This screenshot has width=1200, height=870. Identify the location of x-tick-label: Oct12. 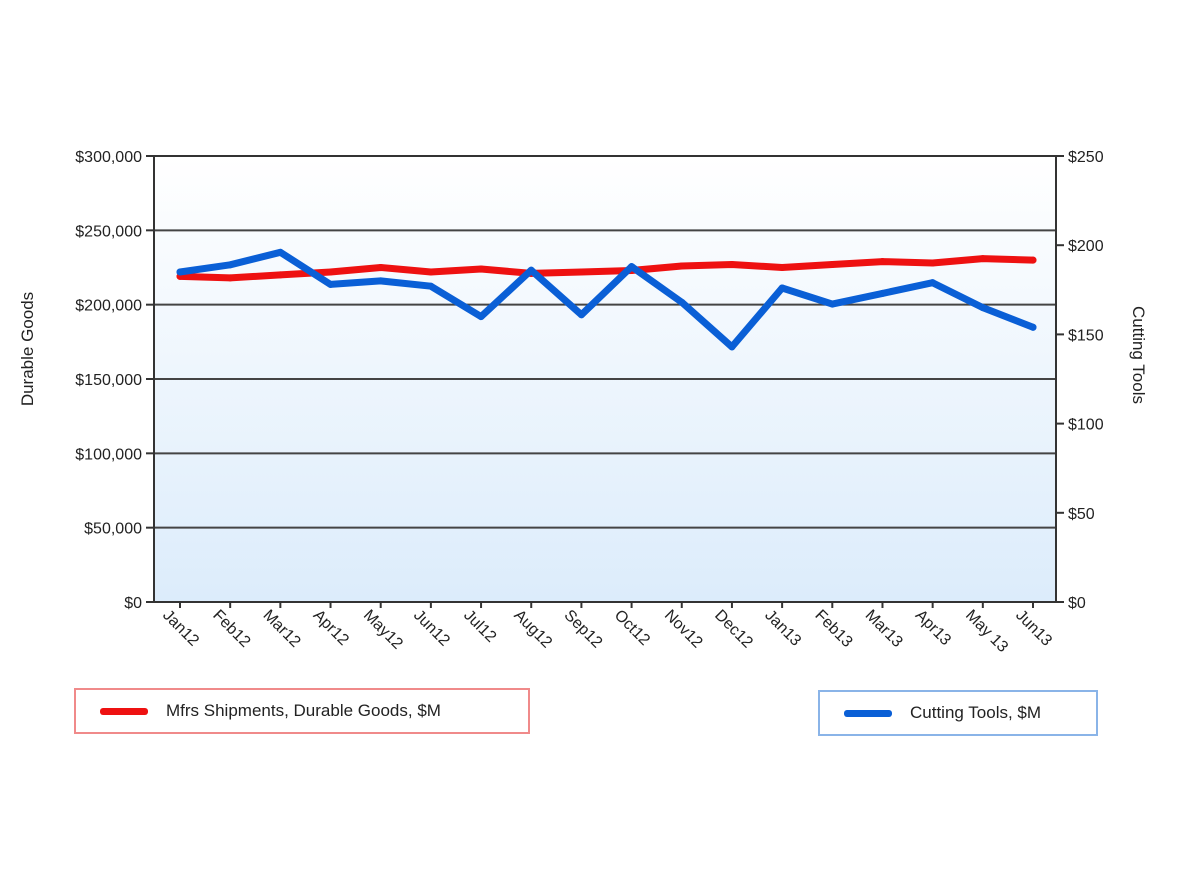
(632, 628).